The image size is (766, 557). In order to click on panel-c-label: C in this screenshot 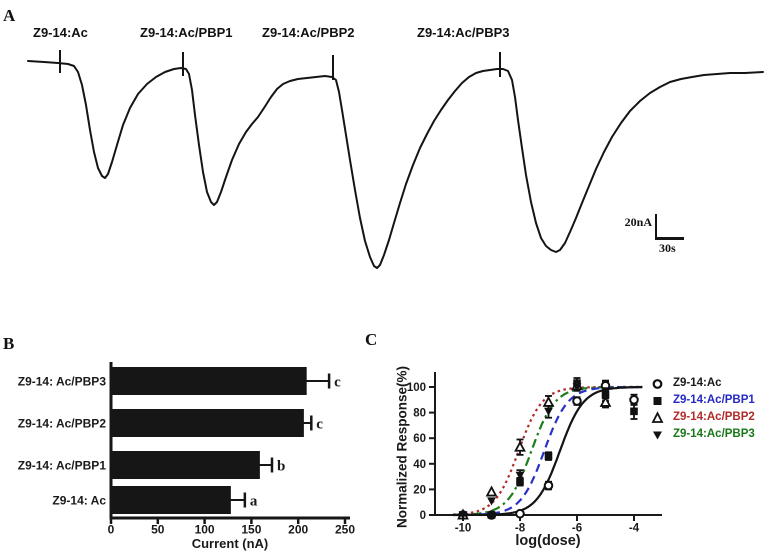, I will do `click(371, 339)`.